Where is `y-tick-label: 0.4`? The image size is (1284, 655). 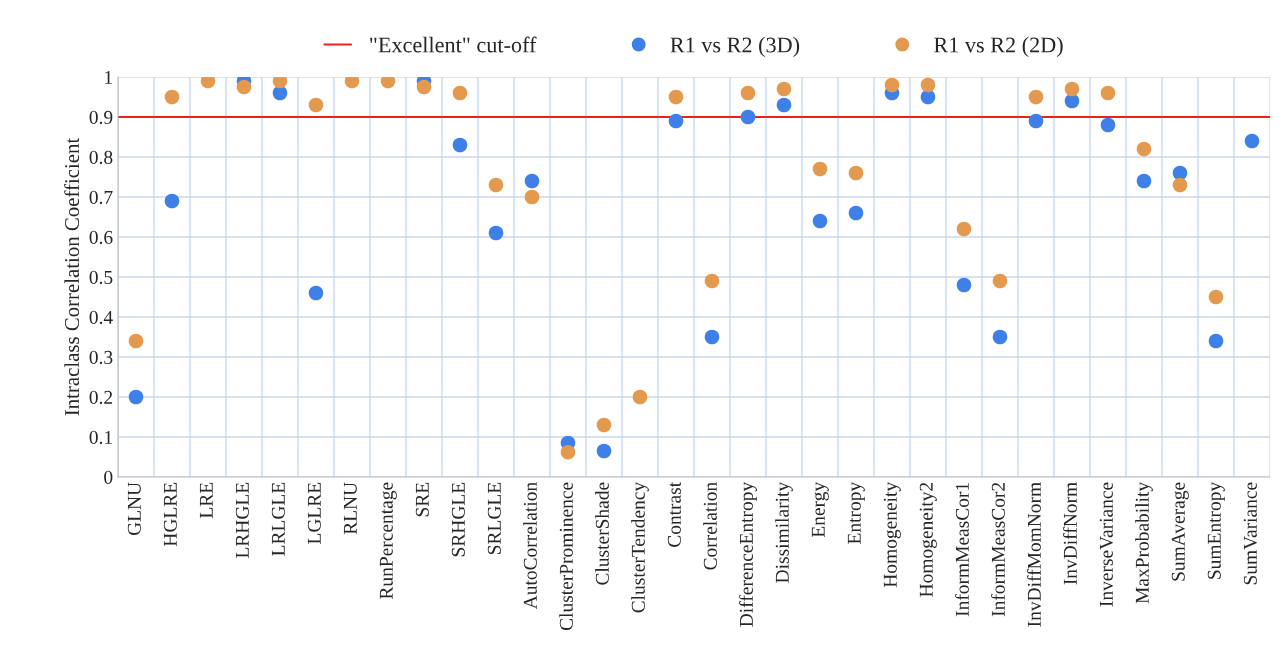
y-tick-label: 0.4 is located at coordinates (101, 317).